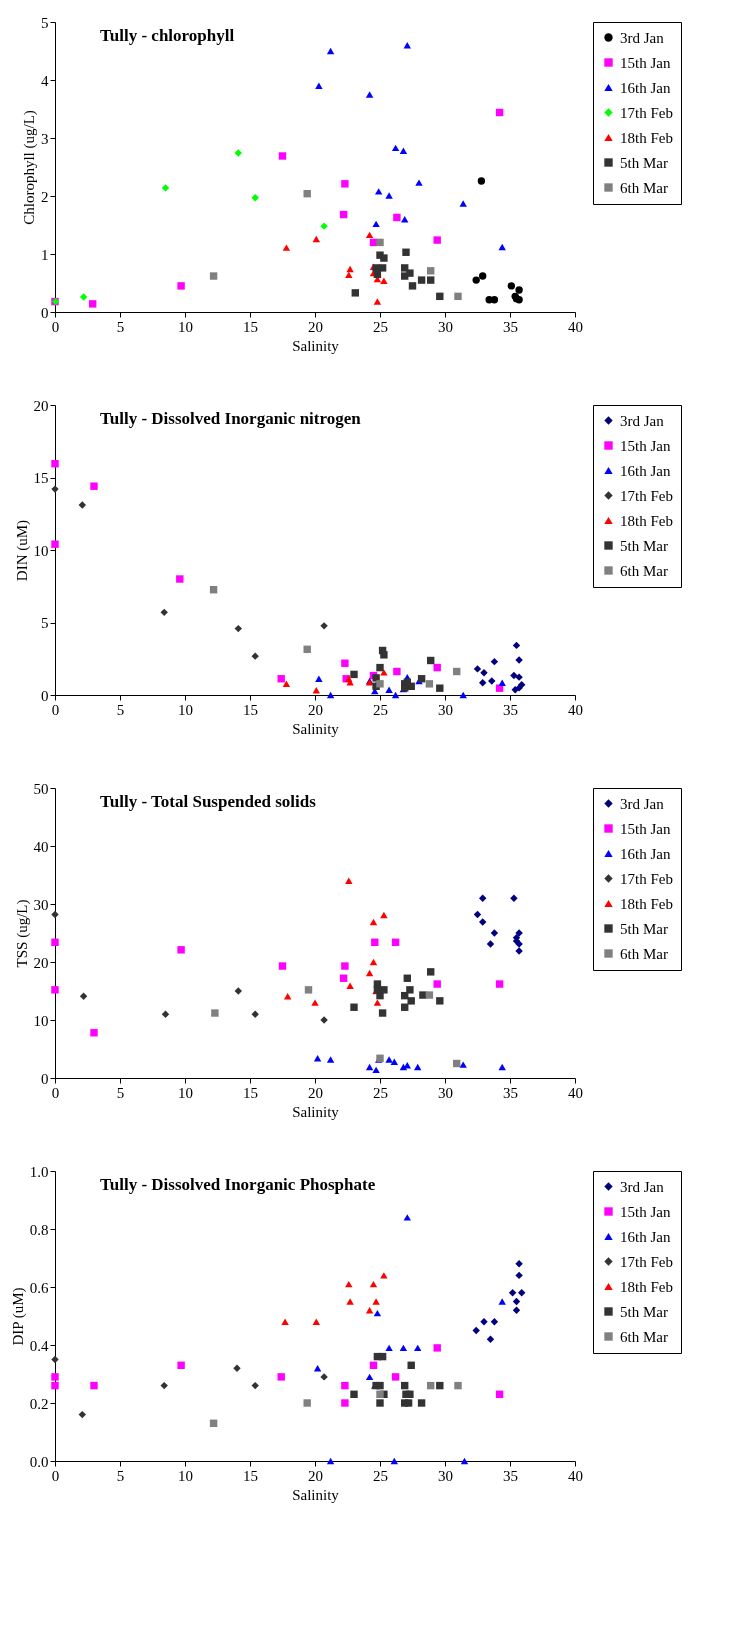 This screenshot has width=756, height=1625. Describe the element at coordinates (167, 35) in the screenshot. I see `chart-title: Tully - chlorophyll` at that location.